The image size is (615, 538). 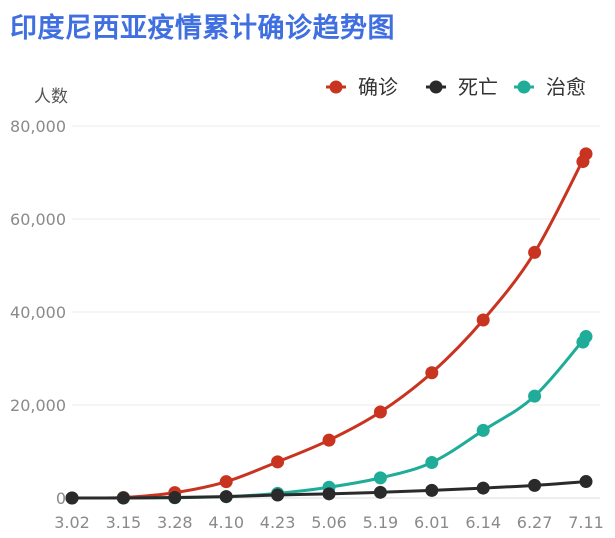 What do you see at coordinates (202, 28) in the screenshot?
I see `chart-title: 印度尼西亚疫情累计确诊趋势图` at bounding box center [202, 28].